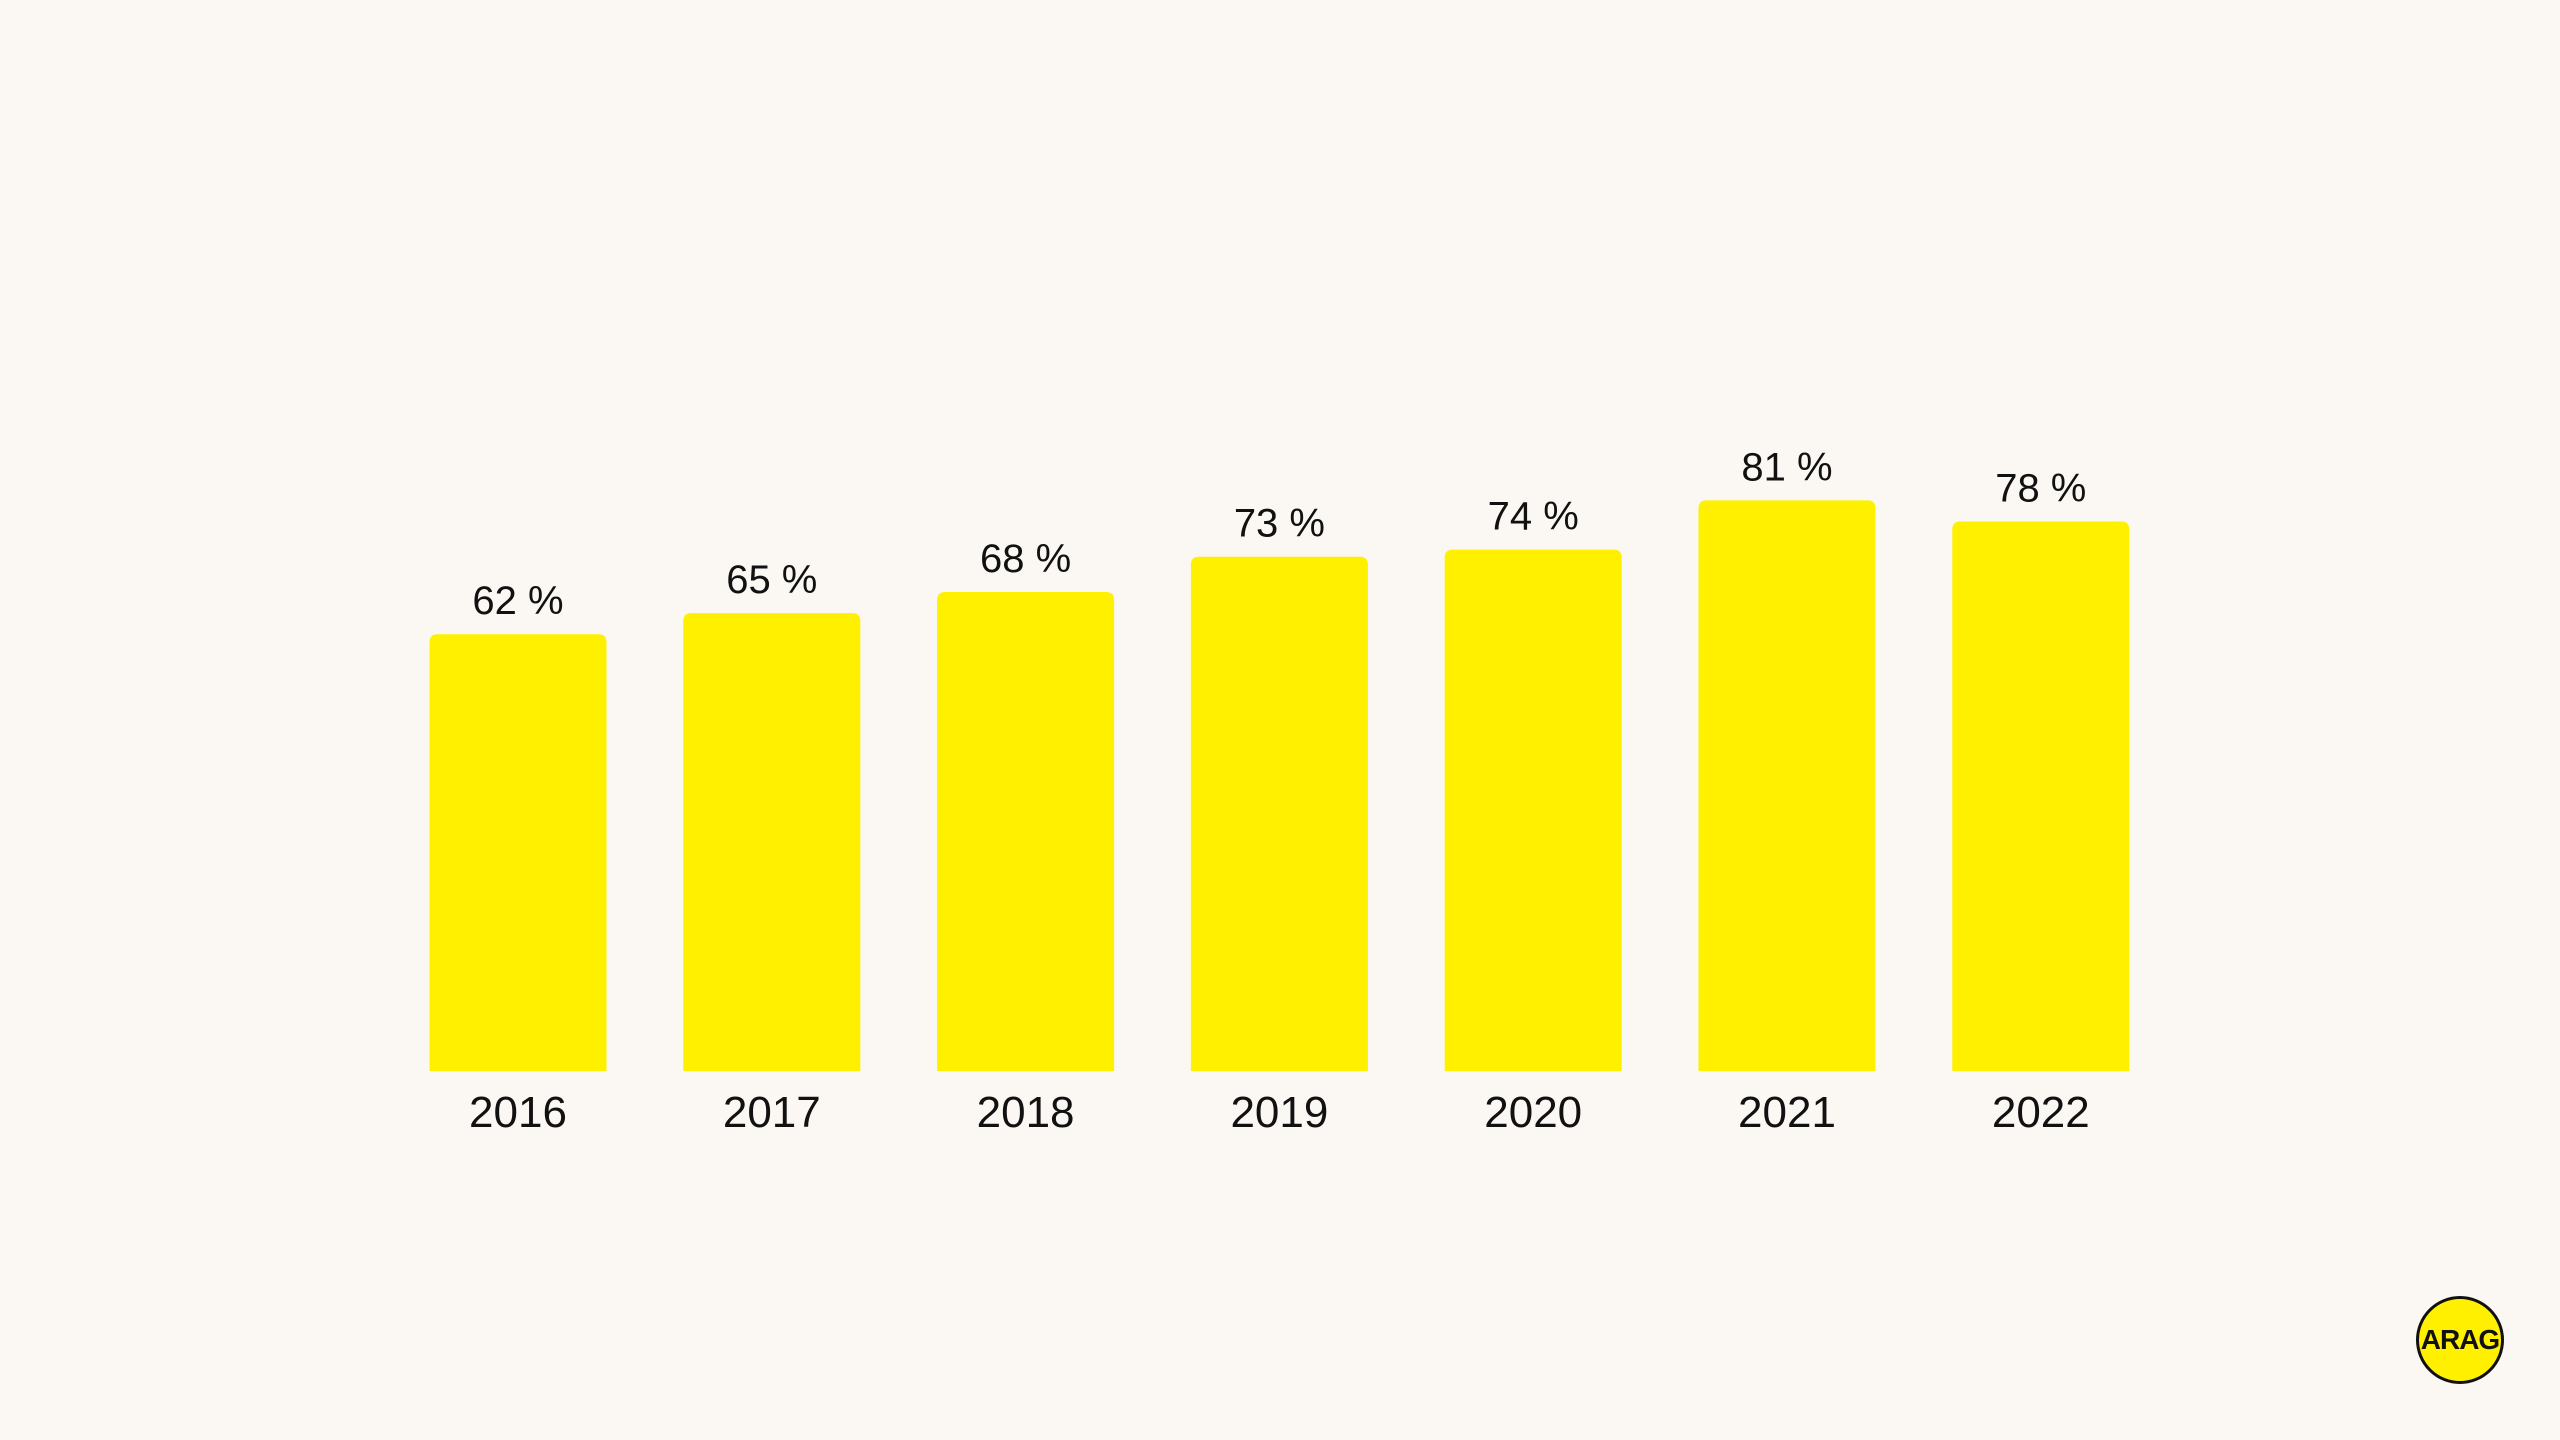 This screenshot has width=2560, height=1440. What do you see at coordinates (1026, 831) in the screenshot?
I see `bar-2018` at bounding box center [1026, 831].